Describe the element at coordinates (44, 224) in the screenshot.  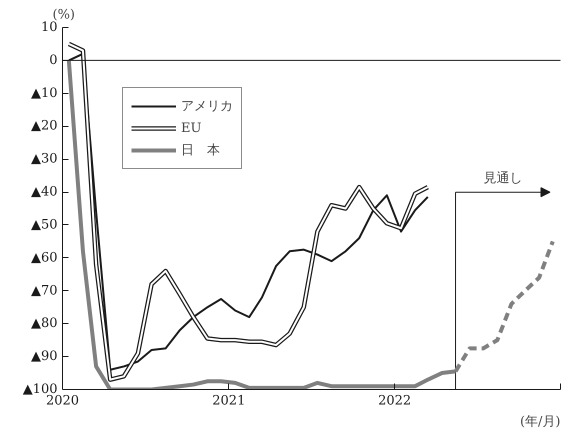
I see `y-tick-label: ▲50` at that location.